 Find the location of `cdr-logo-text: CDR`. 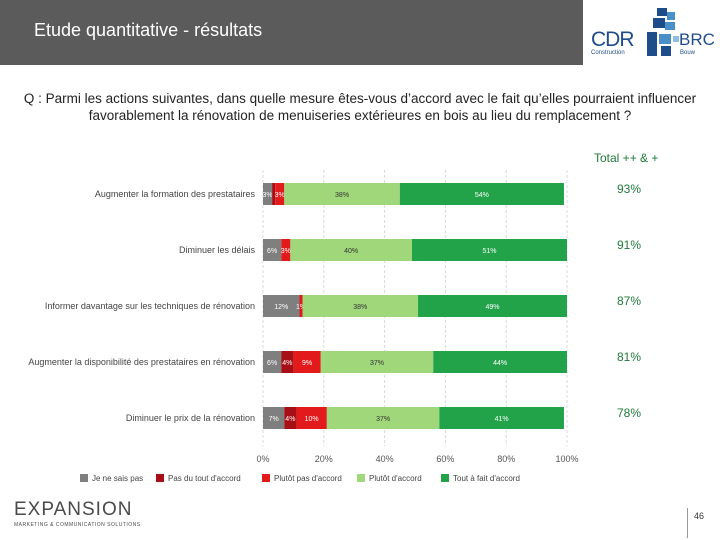

cdr-logo-text: CDR is located at coordinates (612, 39).